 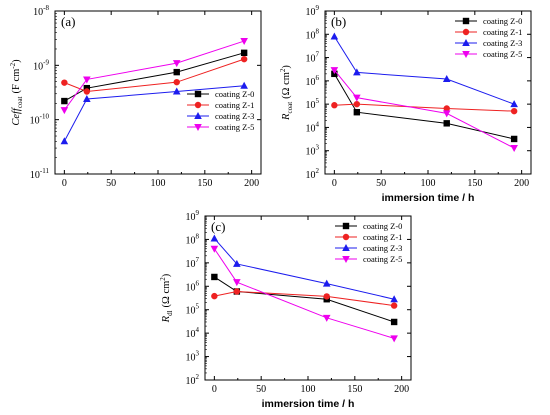 I want to click on y-axis-label: Rcoat (Ω cm2), so click(x=286, y=93).